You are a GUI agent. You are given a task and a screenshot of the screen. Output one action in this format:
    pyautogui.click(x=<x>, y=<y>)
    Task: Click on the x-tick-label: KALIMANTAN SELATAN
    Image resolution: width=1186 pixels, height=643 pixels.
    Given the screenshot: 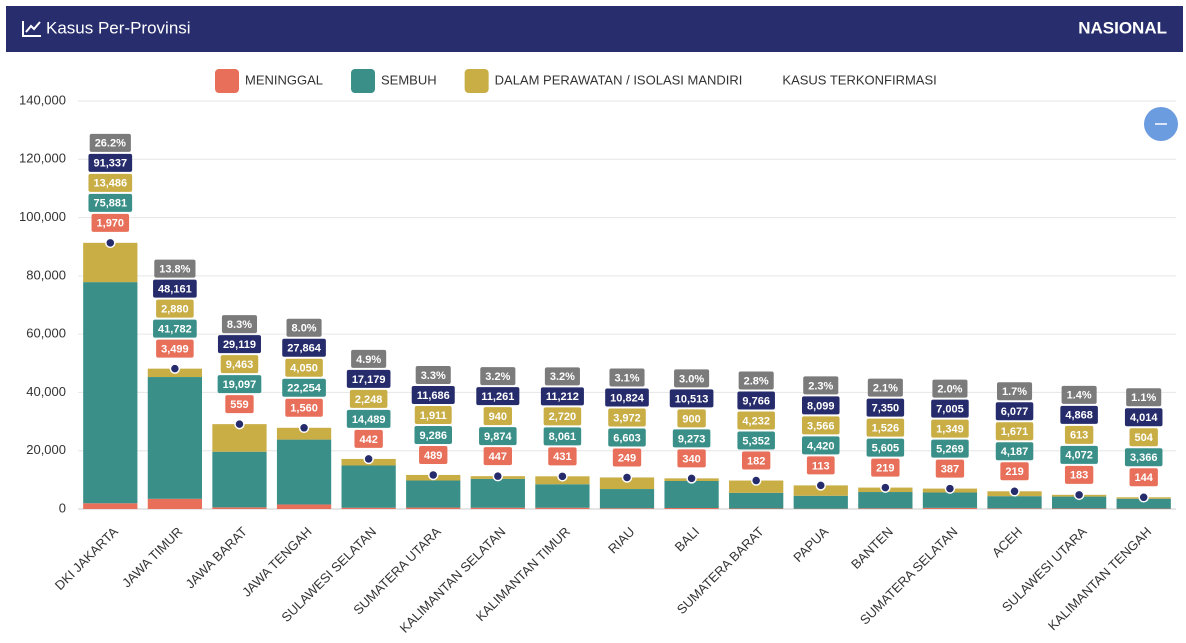 What is the action you would take?
    pyautogui.click(x=453, y=580)
    